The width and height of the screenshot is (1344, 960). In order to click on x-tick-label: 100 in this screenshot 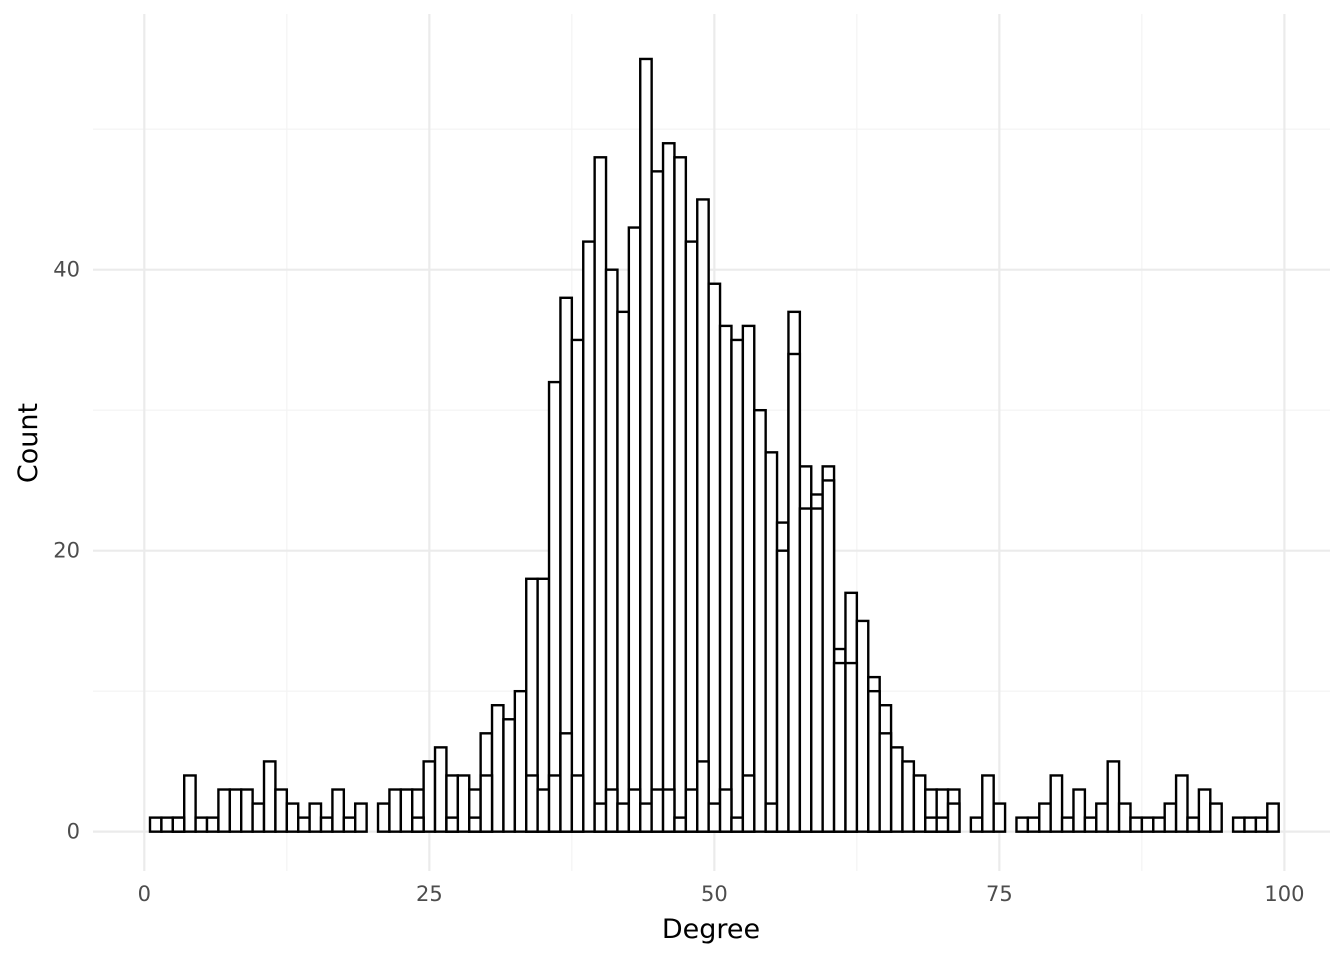, I will do `click(1284, 894)`.